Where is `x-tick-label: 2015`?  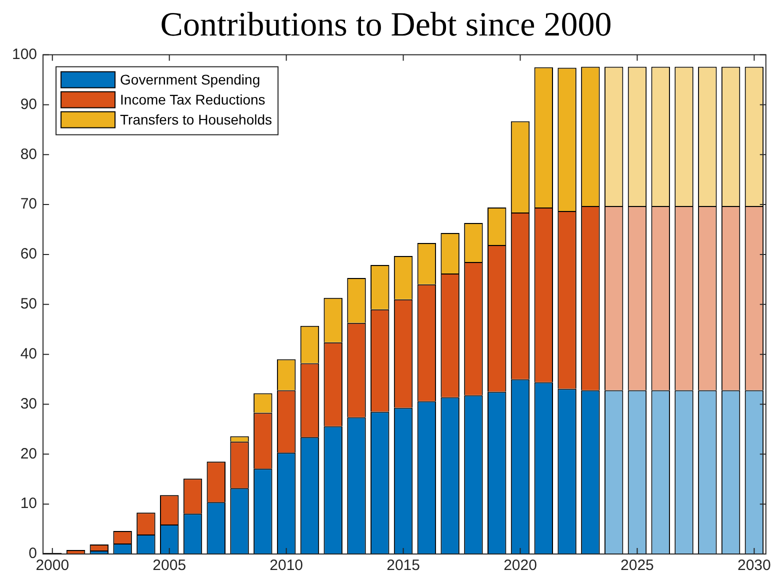 x-tick-label: 2015 is located at coordinates (403, 565).